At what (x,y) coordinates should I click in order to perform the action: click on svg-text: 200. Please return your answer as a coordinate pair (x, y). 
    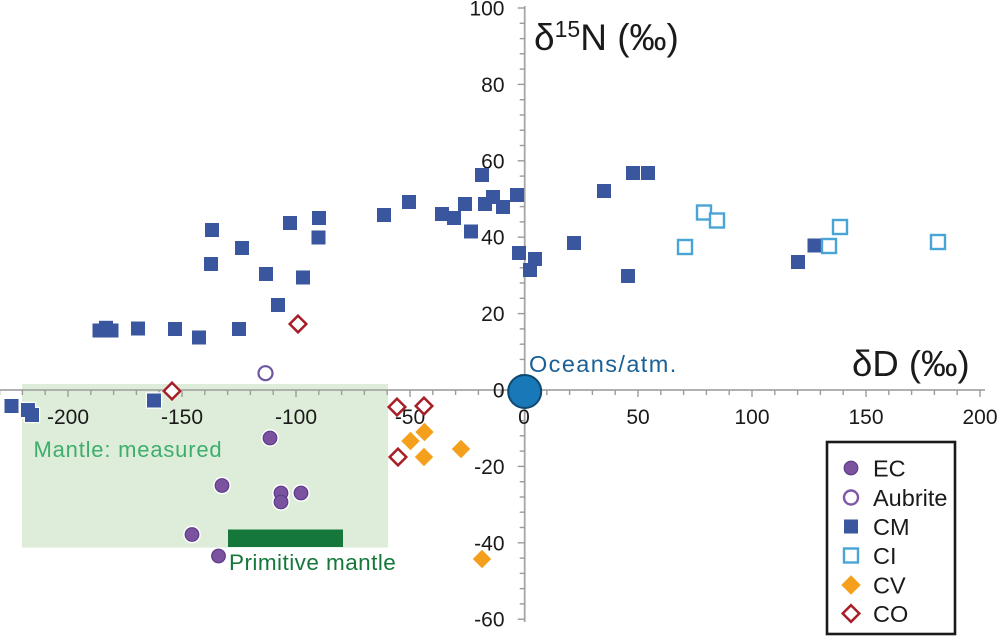
    Looking at the image, I should click on (979, 417).